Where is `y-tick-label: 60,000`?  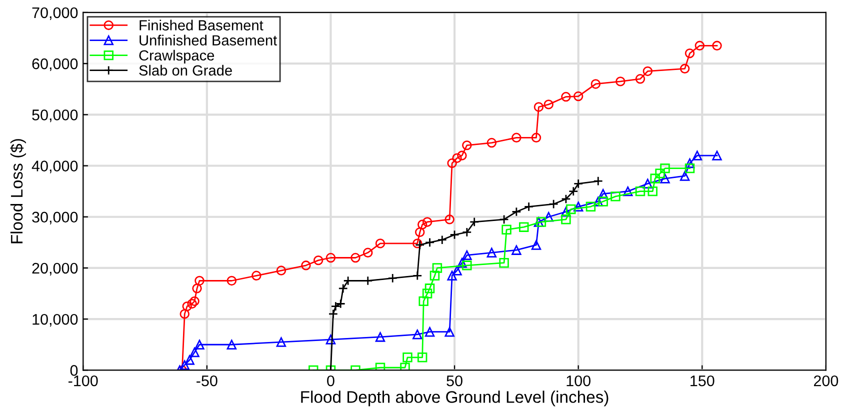
y-tick-label: 60,000 is located at coordinates (55, 65).